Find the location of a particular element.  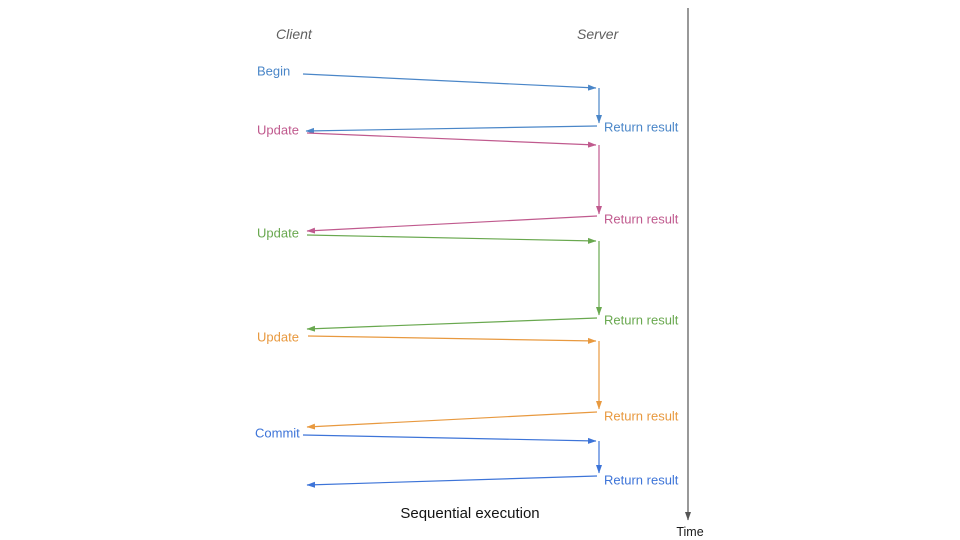

server-lane-header: Server is located at coordinates (598, 34).